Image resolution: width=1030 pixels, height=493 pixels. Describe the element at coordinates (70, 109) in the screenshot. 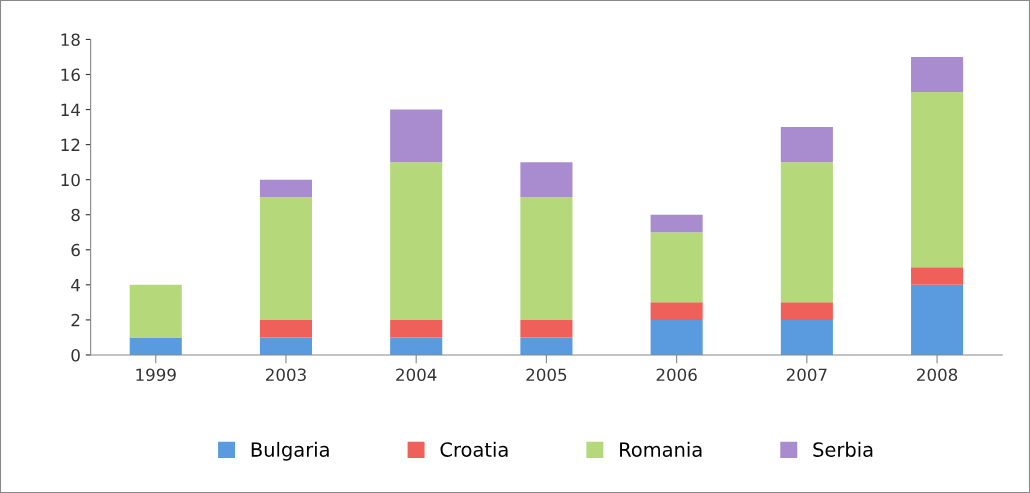

I see `y-tick-label: 14` at that location.